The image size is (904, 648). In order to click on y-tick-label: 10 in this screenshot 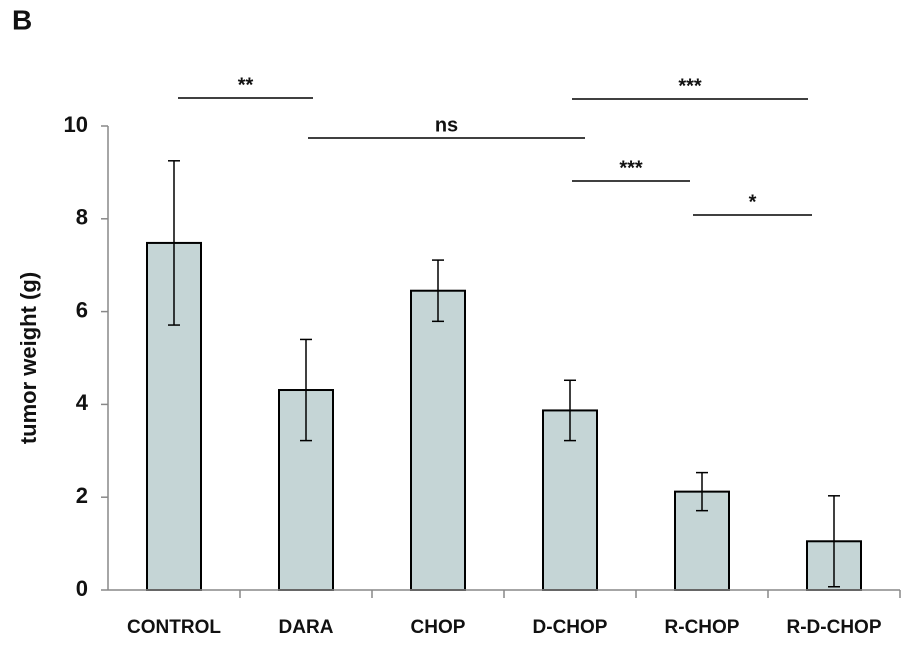, I will do `click(76, 124)`.